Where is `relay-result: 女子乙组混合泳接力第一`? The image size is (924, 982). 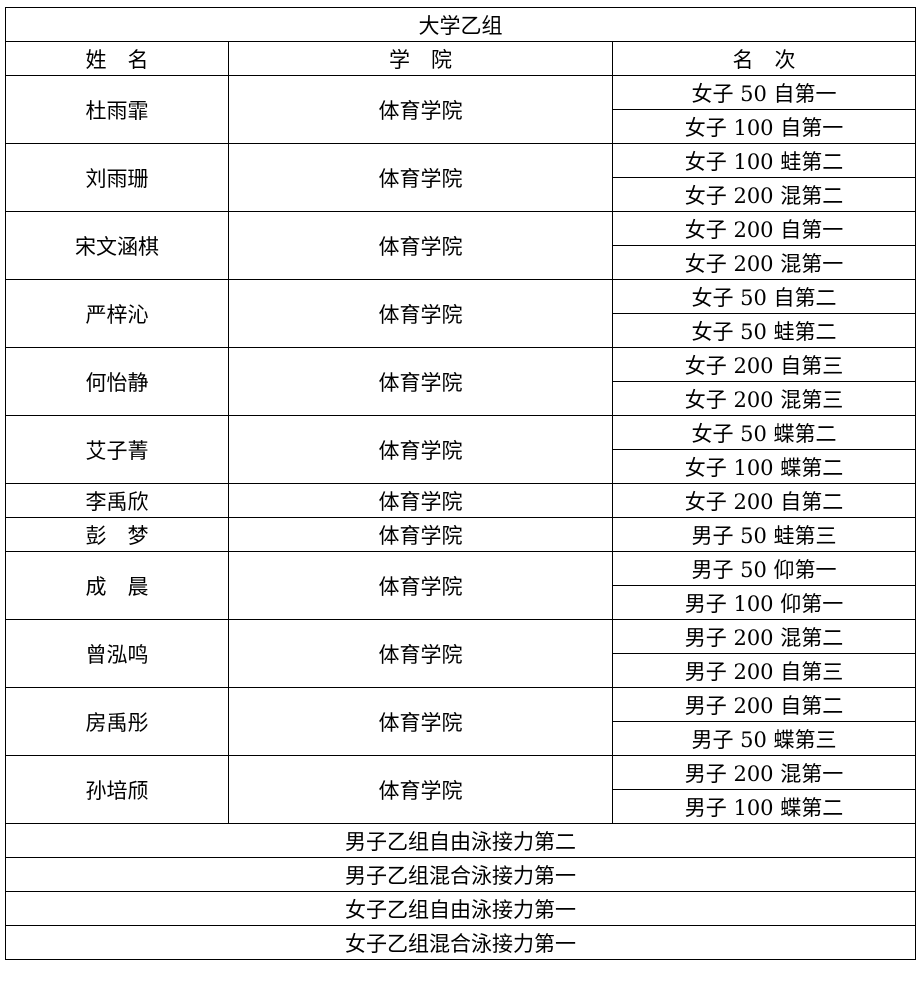 relay-result: 女子乙组混合泳接力第一 is located at coordinates (460, 942).